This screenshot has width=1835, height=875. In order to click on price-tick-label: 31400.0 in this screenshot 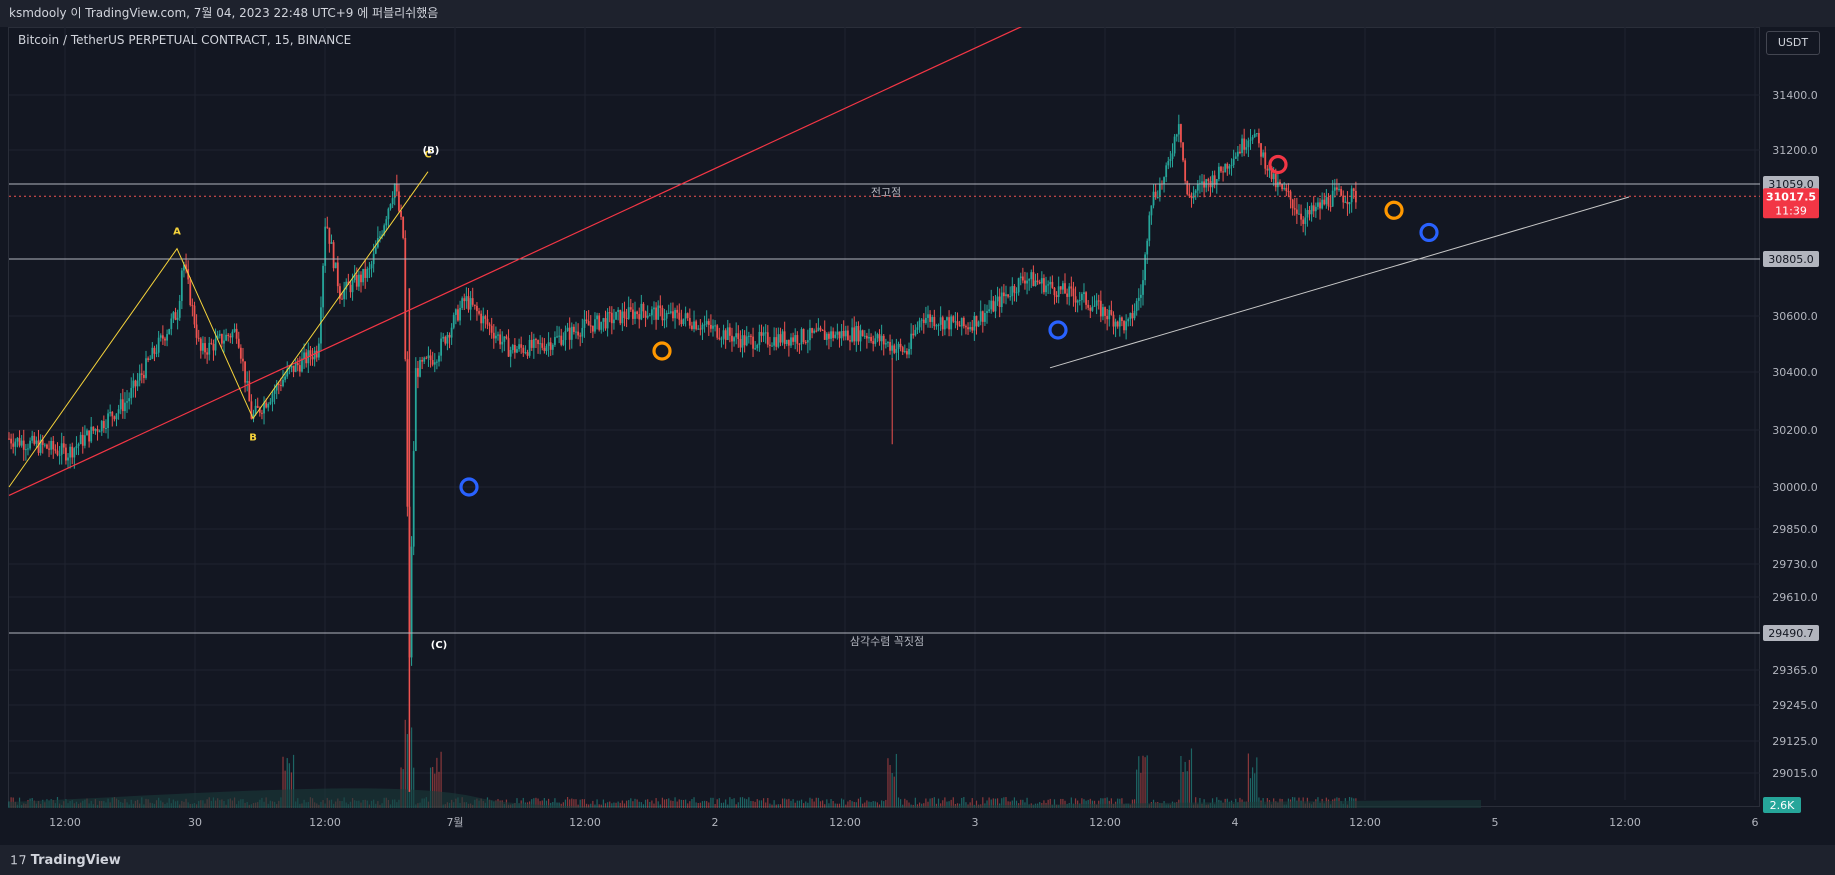, I will do `click(1795, 95)`.